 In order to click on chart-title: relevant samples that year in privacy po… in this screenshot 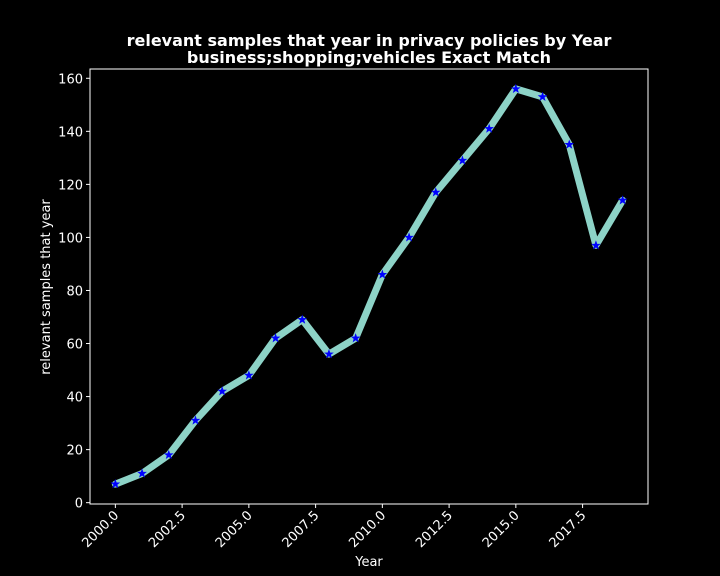, I will do `click(369, 40)`.